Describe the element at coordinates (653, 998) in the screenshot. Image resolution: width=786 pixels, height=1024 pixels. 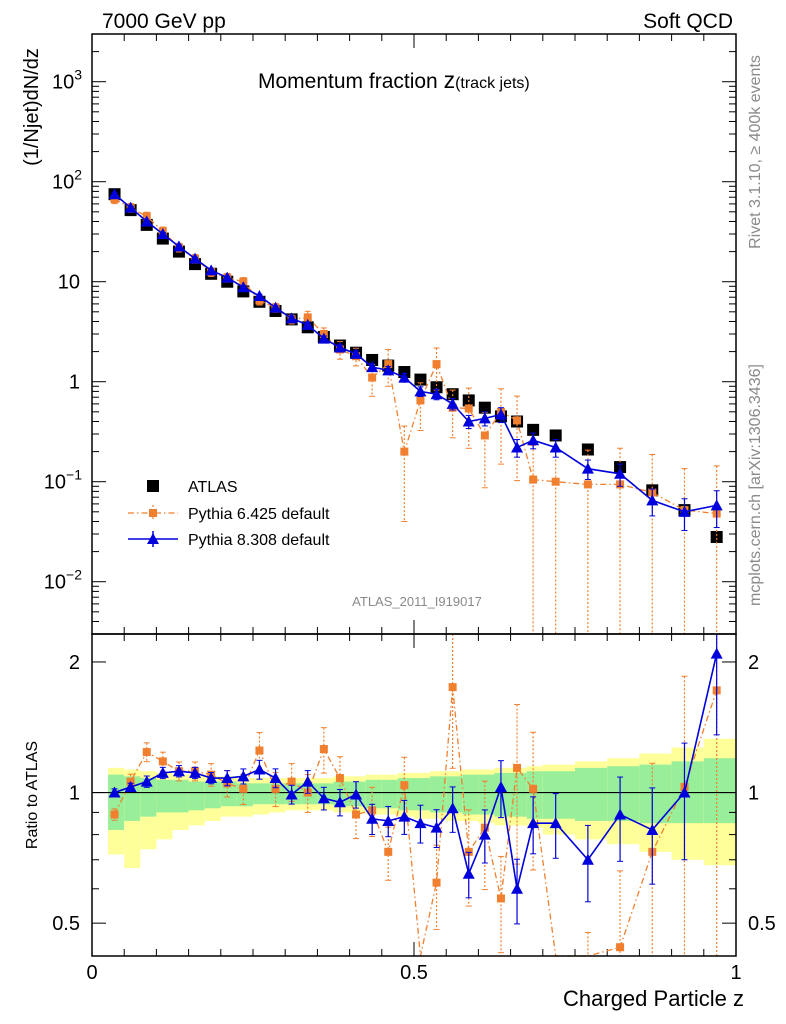
I see `xlabel: Charged Particle z` at that location.